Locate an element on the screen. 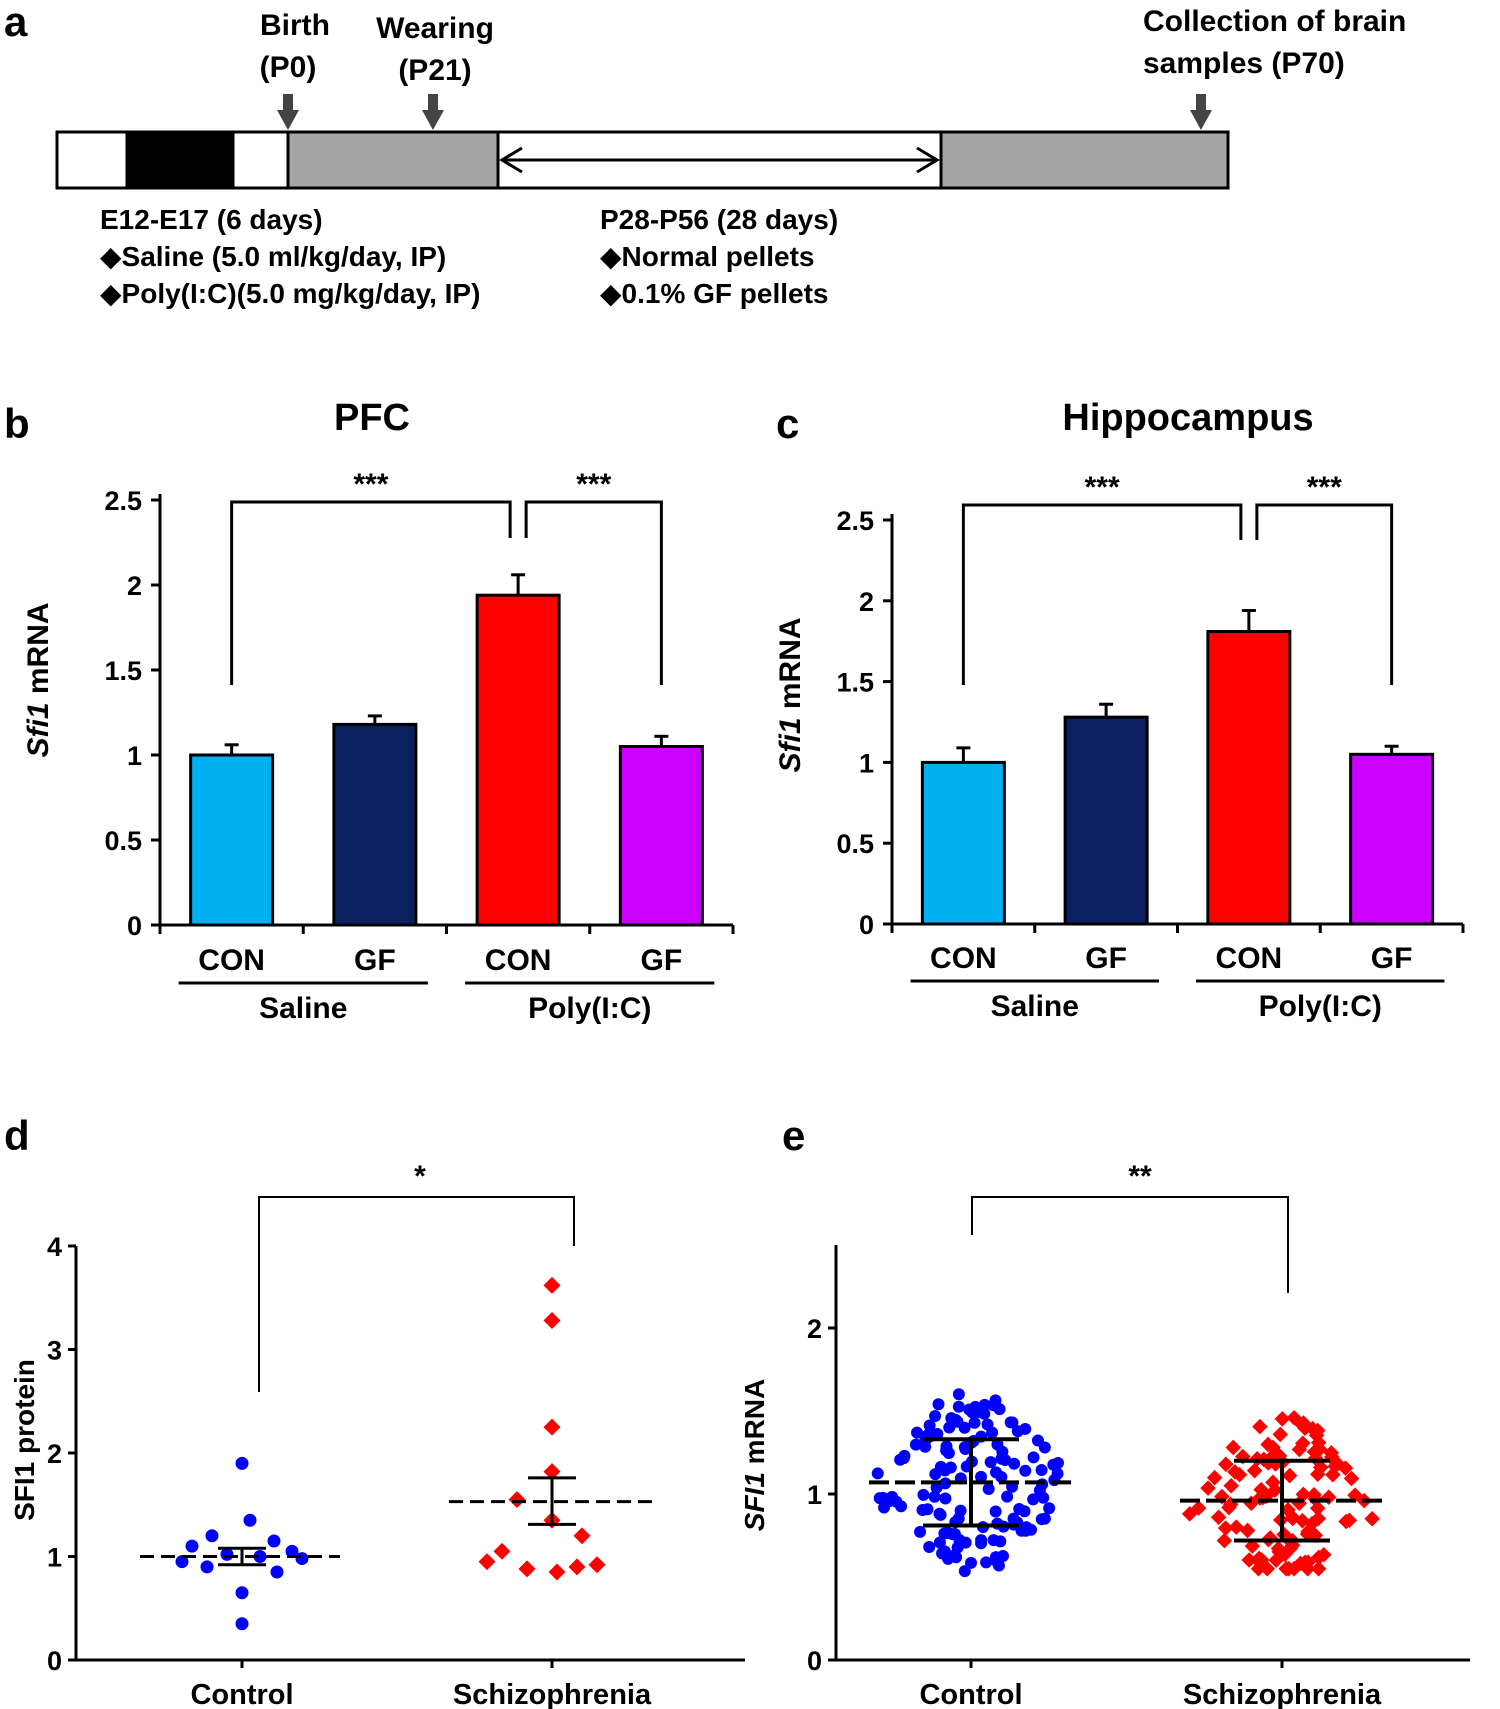 The width and height of the screenshot is (1500, 1709). x-category-label: GF is located at coordinates (662, 960).